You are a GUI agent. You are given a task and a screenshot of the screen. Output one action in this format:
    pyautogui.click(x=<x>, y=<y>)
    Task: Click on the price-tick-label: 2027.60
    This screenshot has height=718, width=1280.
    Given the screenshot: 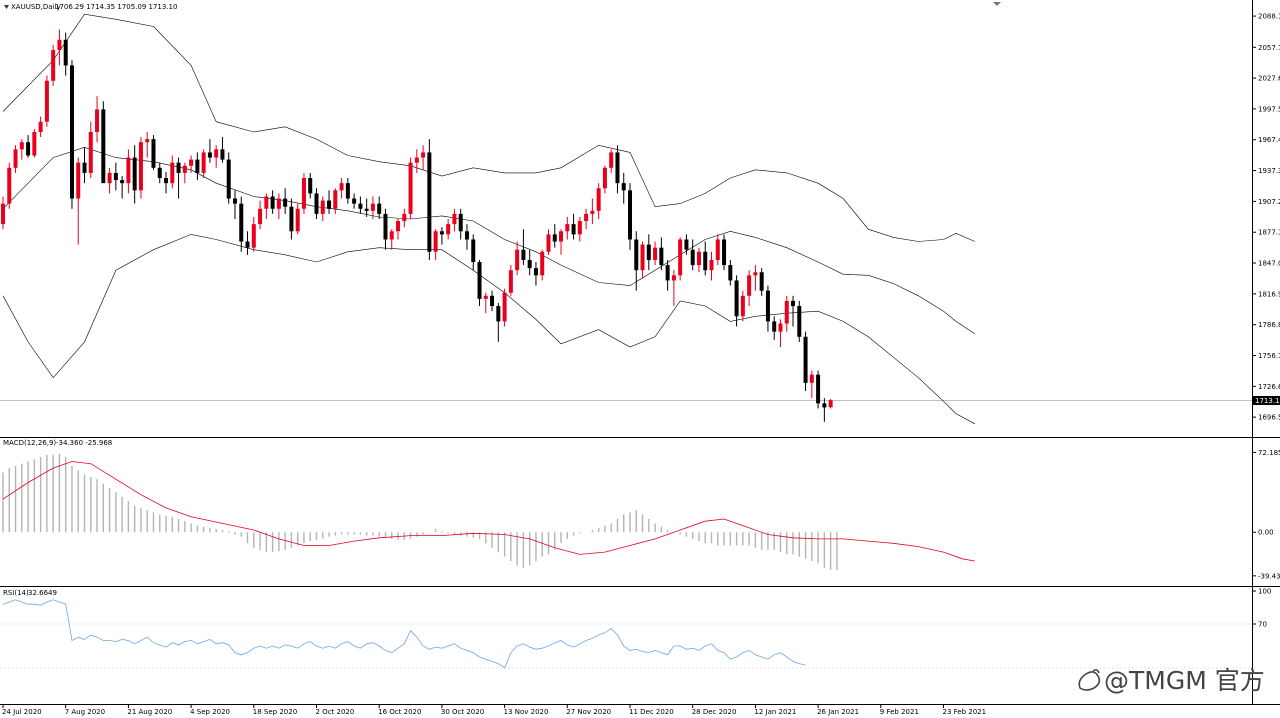 What is the action you would take?
    pyautogui.click(x=1269, y=79)
    